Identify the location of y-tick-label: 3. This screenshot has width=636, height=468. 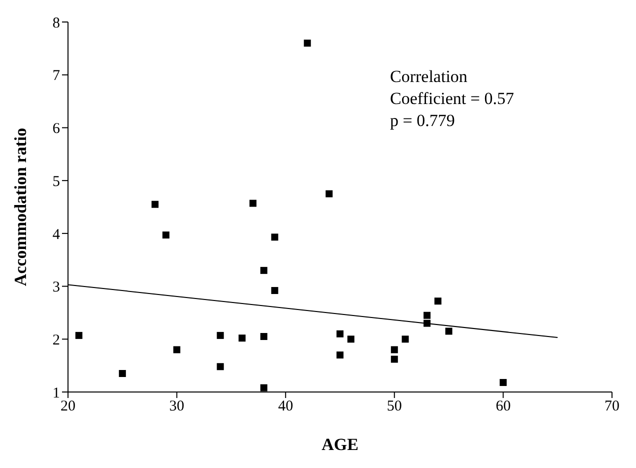
(56, 288).